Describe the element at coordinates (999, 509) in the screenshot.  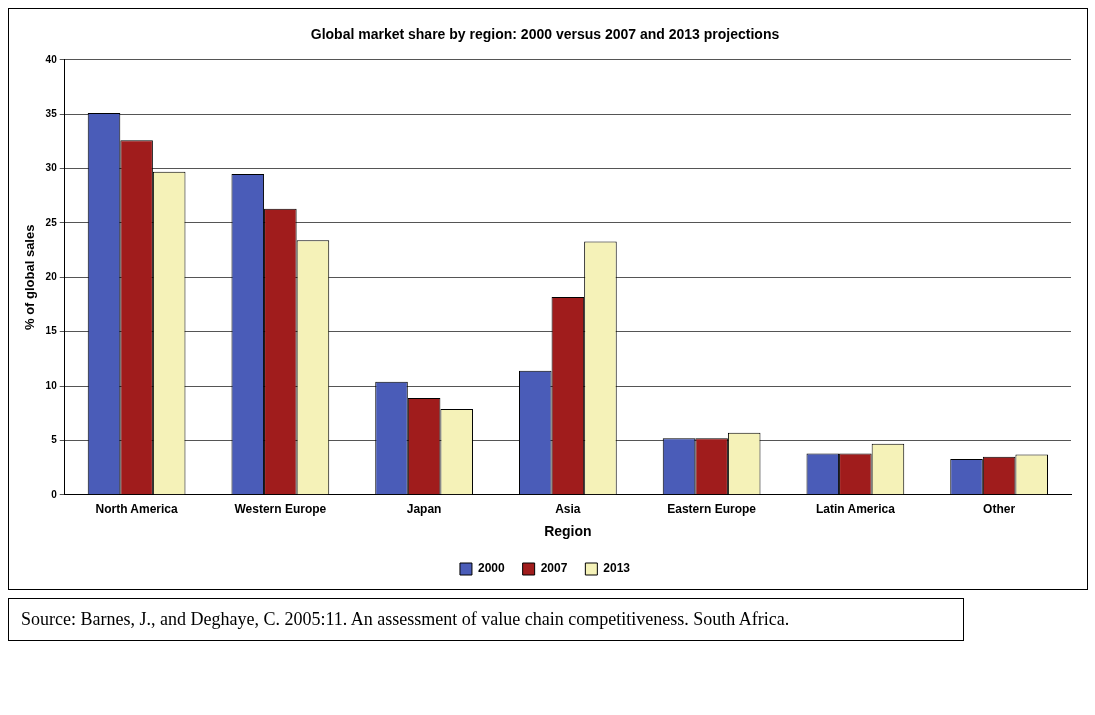
I see `x-tick-label: Other` at that location.